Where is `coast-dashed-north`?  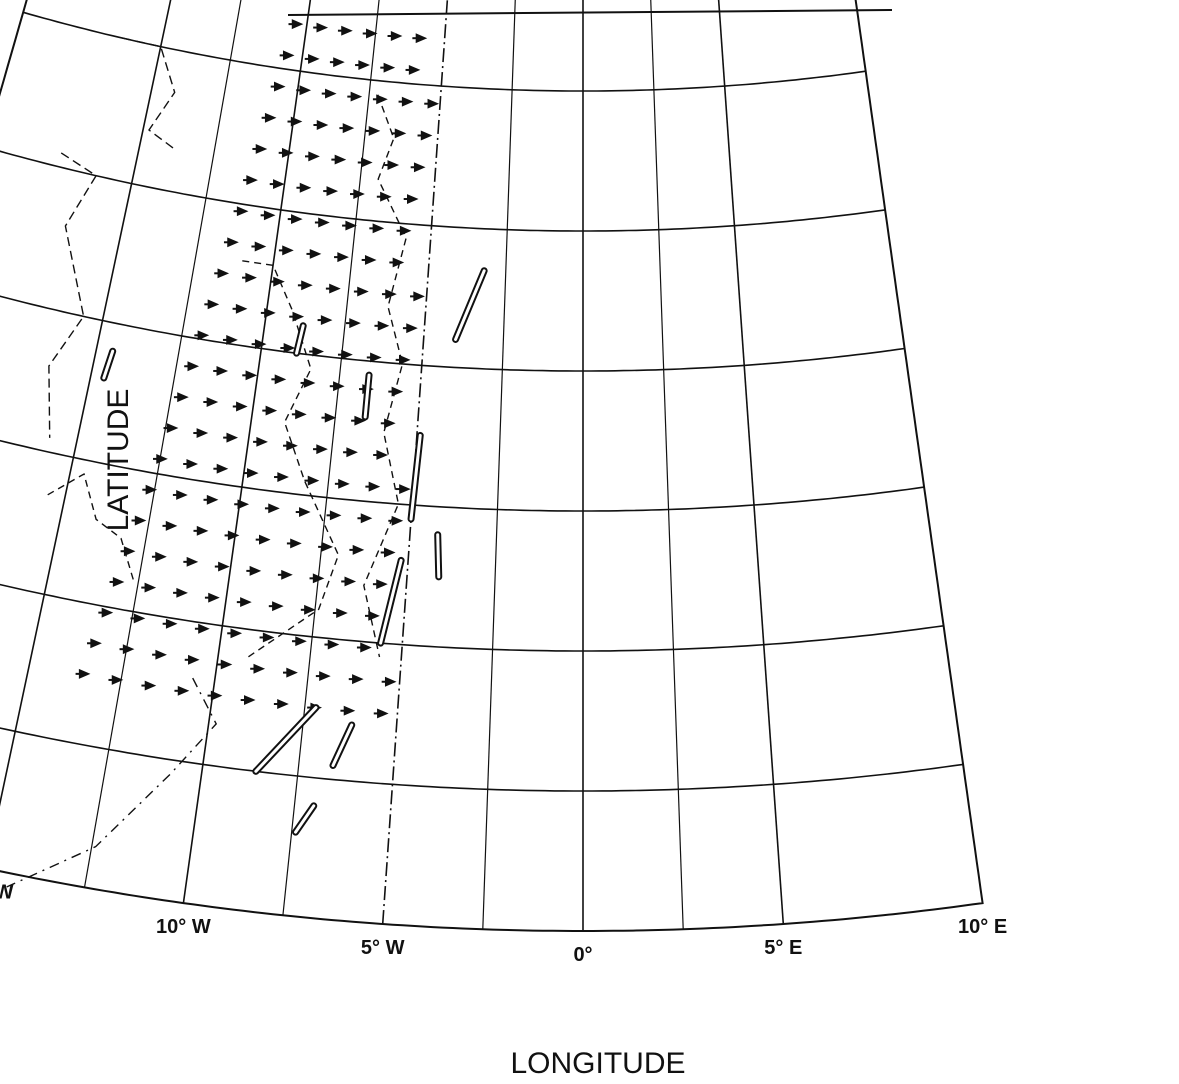
coast-dashed-north is located at coordinates (148, 94).